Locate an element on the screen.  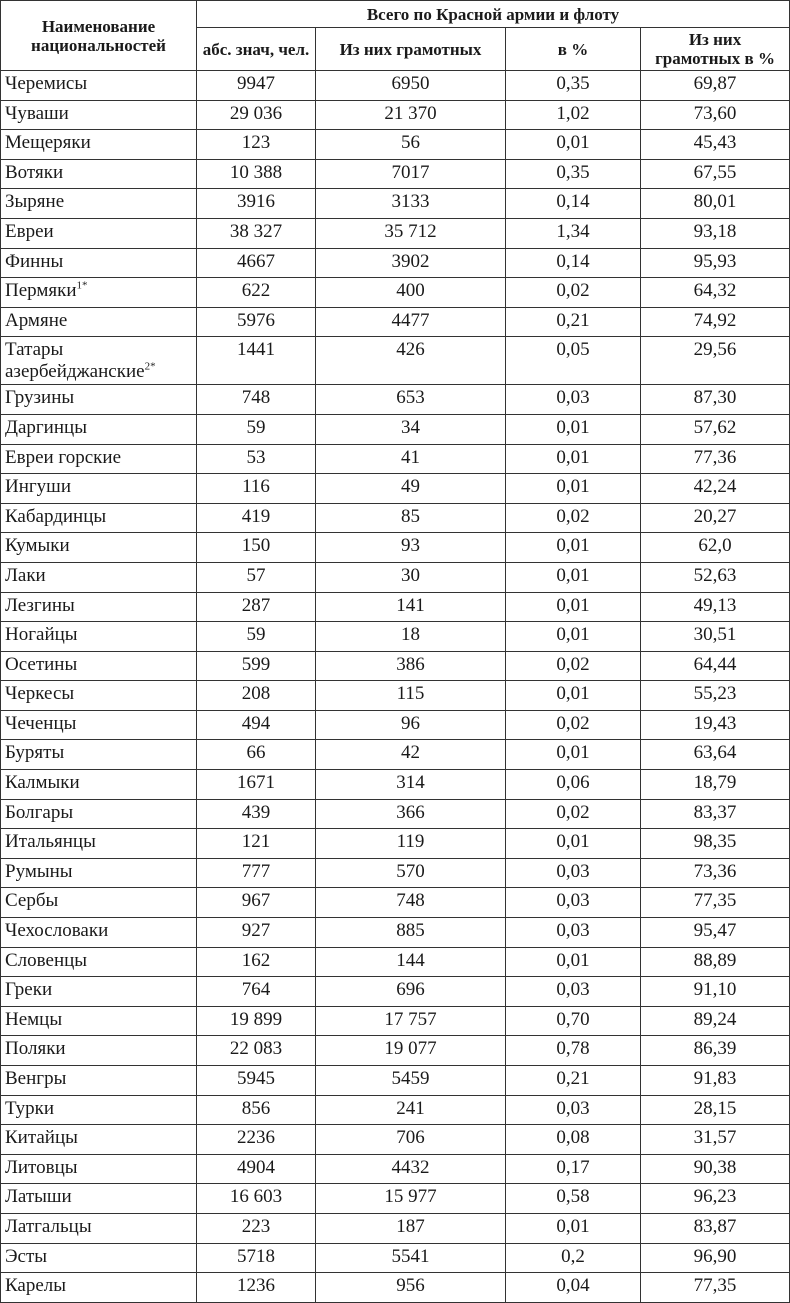
nationality-cell: Кабардинцы is located at coordinates (98, 518).